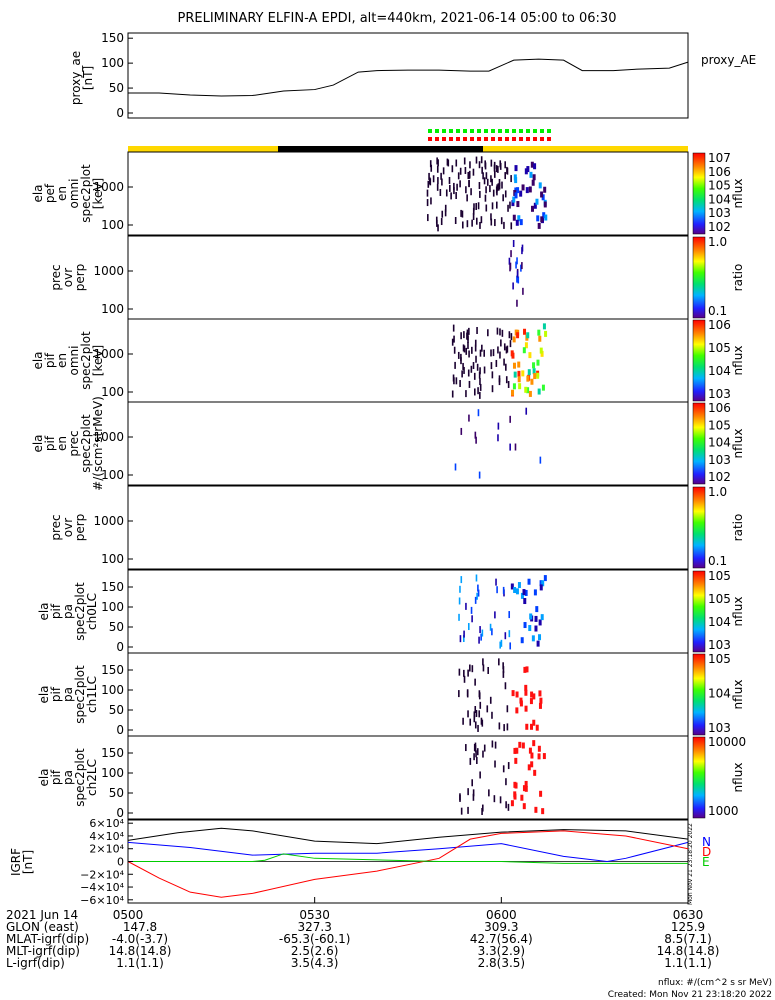 The image size is (775, 1000). What do you see at coordinates (128, 915) in the screenshot?
I see `x-tick-label: 0500` at bounding box center [128, 915].